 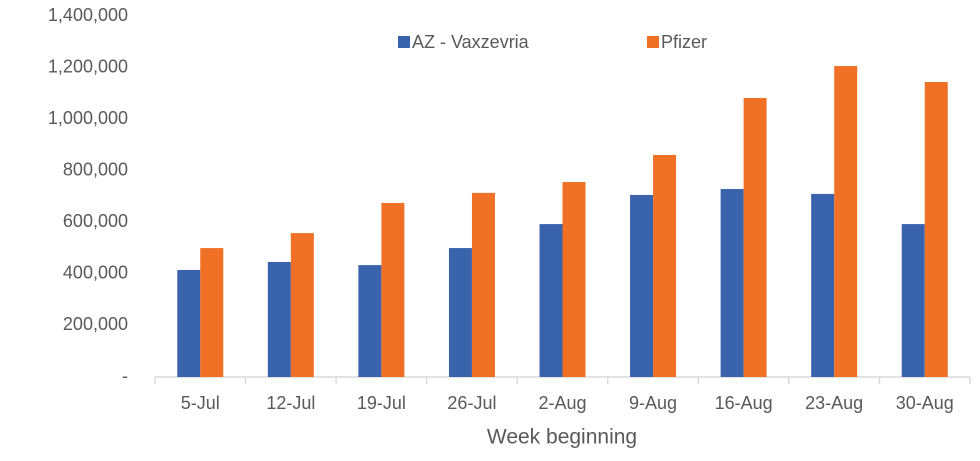 What do you see at coordinates (88, 15) in the screenshot?
I see `y-tick-label: 1,400,000` at bounding box center [88, 15].